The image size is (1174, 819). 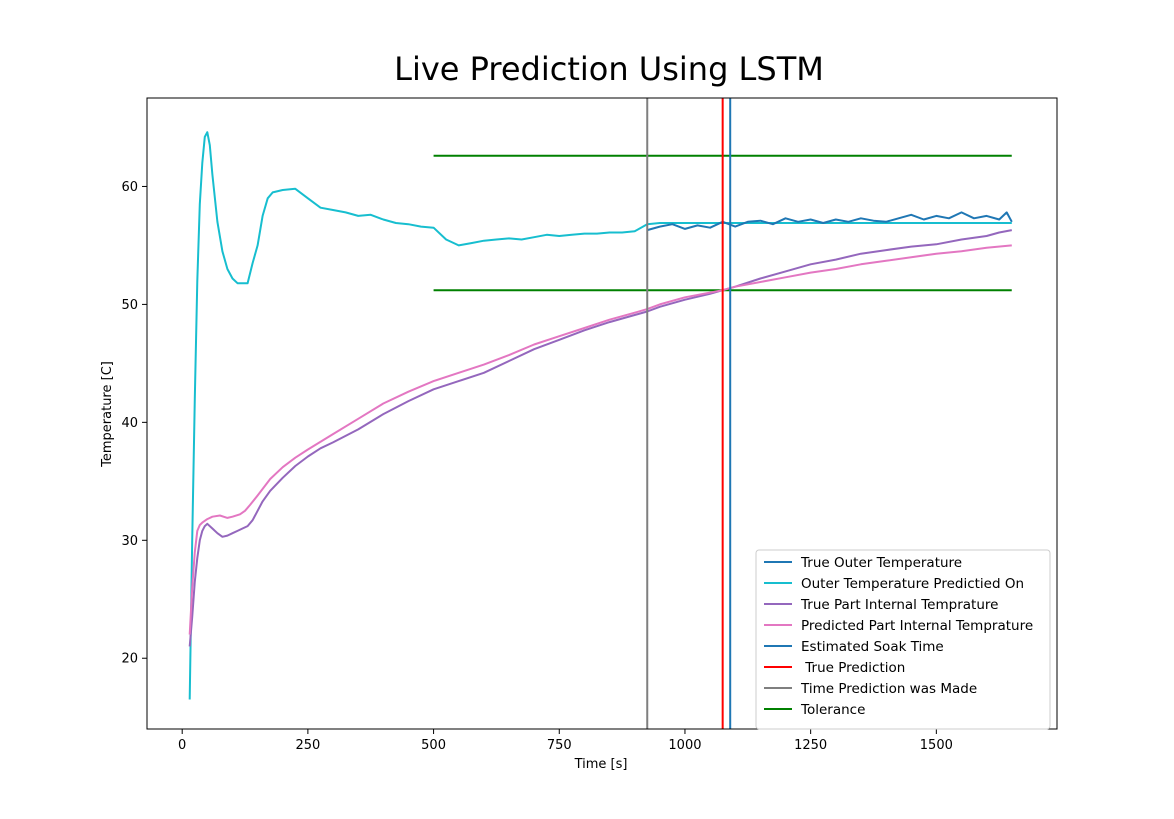 I want to click on x-tick-label: 1500, so click(x=936, y=745).